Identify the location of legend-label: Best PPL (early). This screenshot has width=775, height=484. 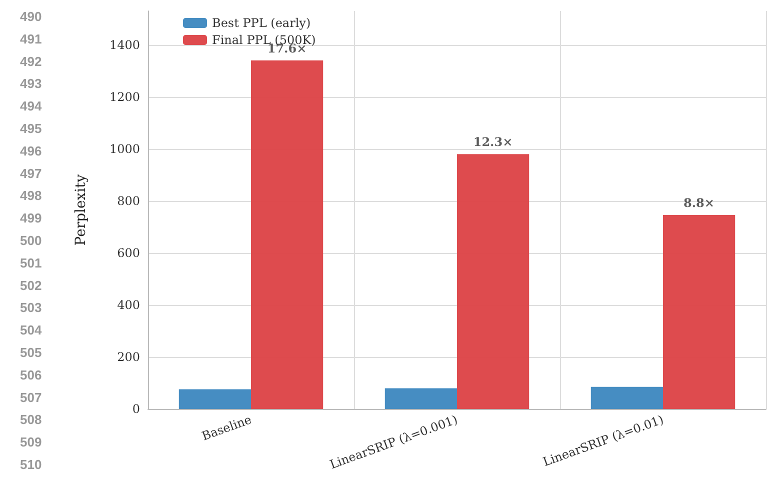
(261, 23).